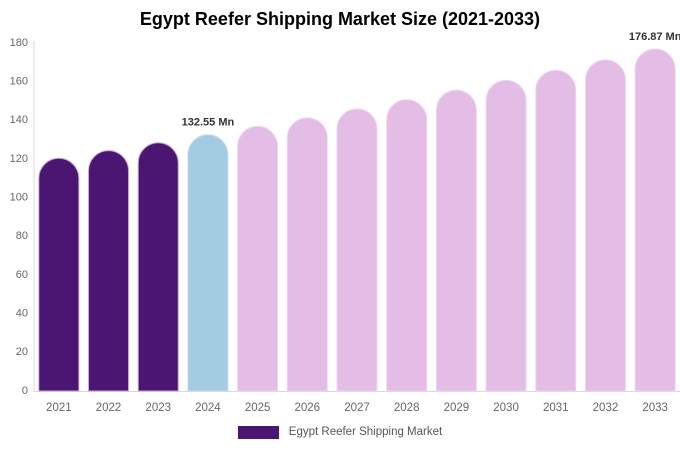  I want to click on bar-value-label: 176.87 Mn, so click(654, 37).